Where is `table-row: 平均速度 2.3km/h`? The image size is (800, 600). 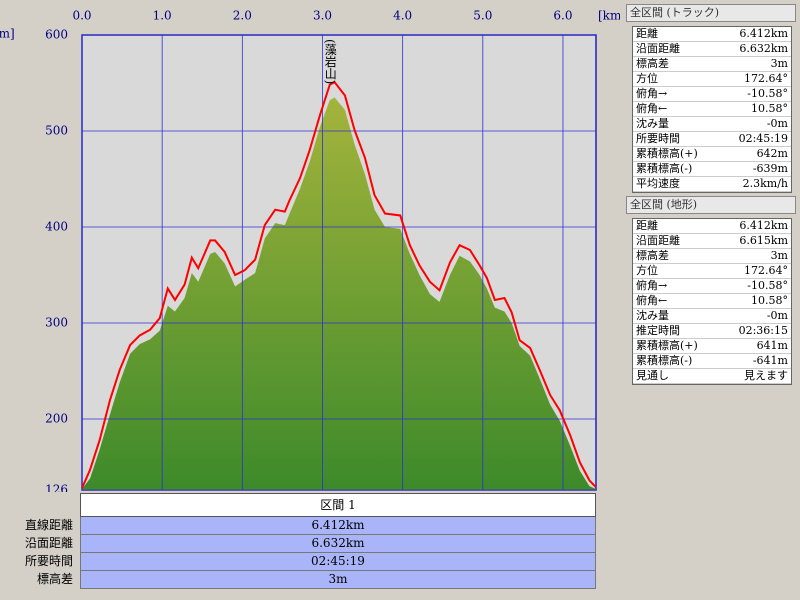 table-row: 平均速度 2.3km/h is located at coordinates (712, 184).